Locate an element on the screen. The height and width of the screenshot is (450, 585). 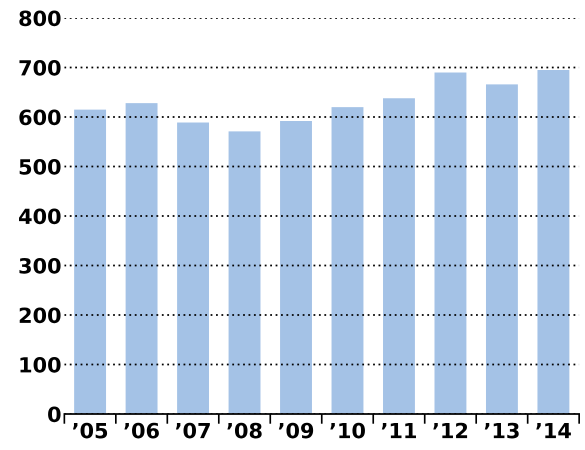
x-tick-label: ’07 is located at coordinates (193, 430).